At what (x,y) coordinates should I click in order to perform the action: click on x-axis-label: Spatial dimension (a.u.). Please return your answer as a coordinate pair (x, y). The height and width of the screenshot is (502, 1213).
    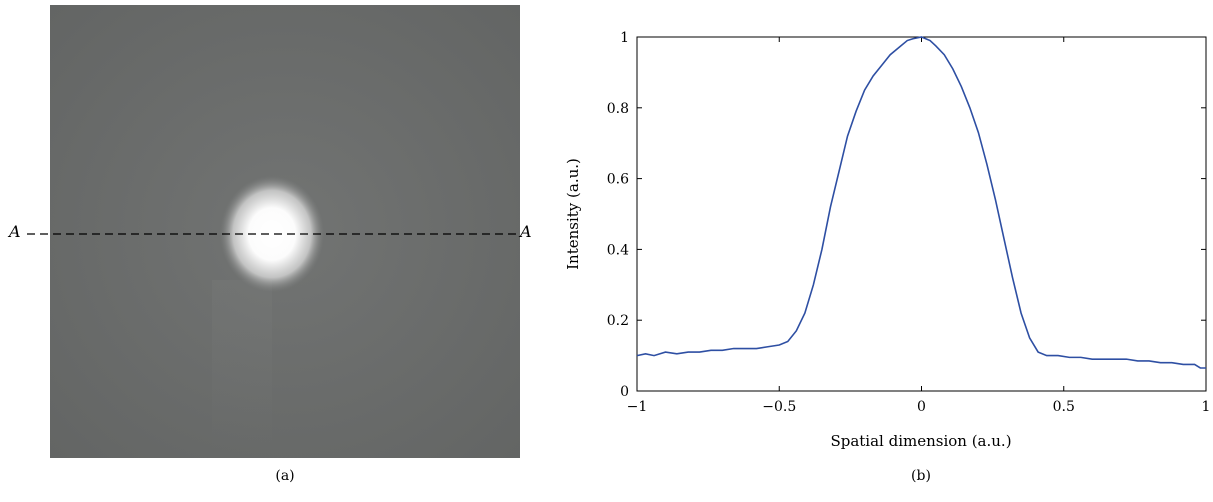
    Looking at the image, I should click on (920, 441).